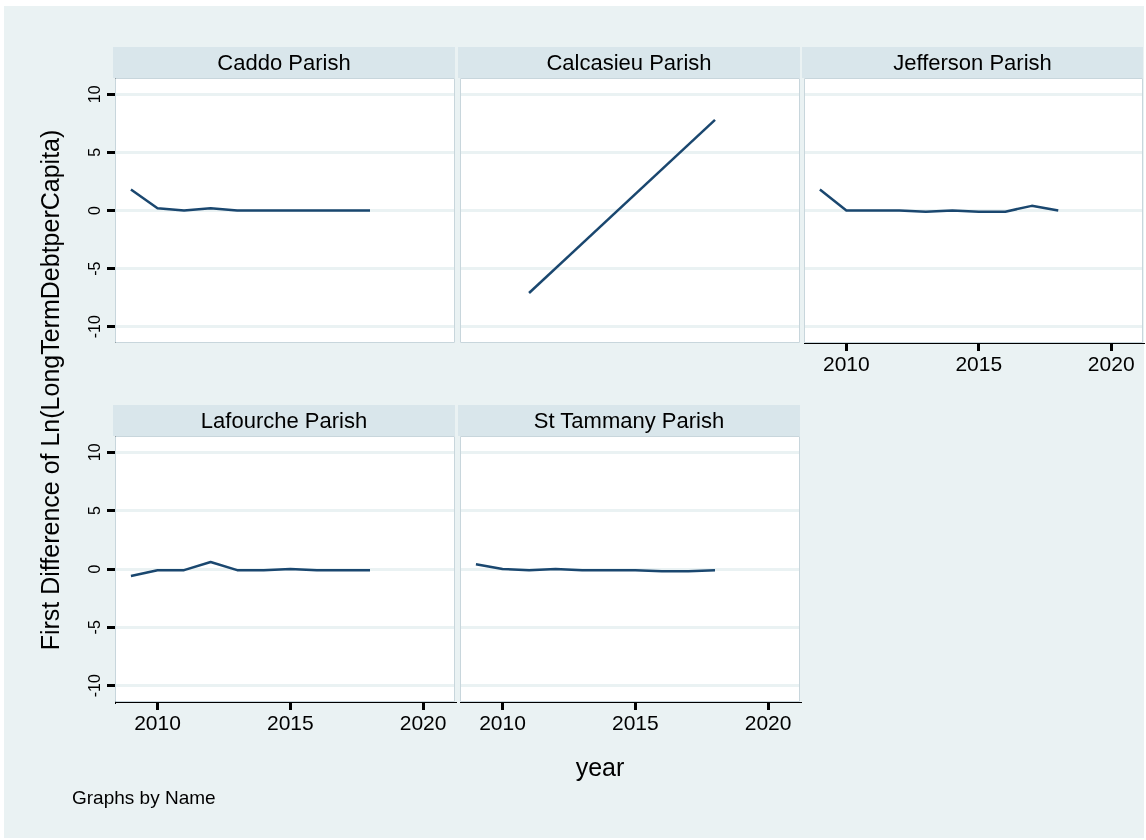 This screenshot has width=1146, height=840. I want to click on chart-title: Calcasieu Parish, so click(629, 62).